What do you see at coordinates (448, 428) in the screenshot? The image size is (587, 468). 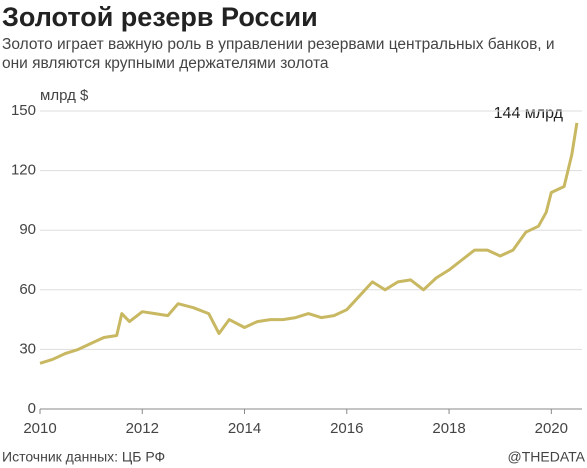 I see `x-tick-label: 2018` at bounding box center [448, 428].